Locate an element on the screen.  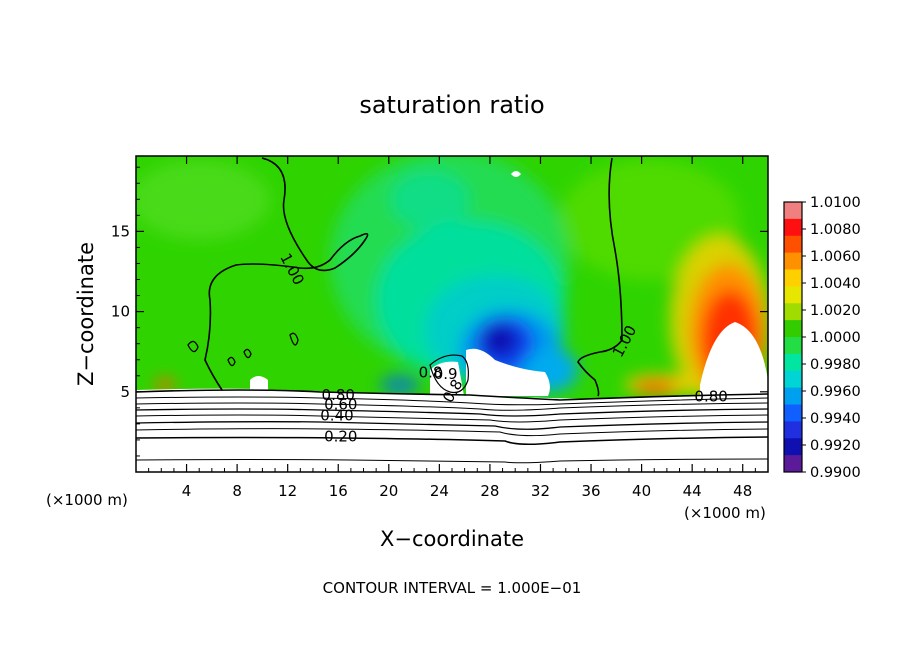
y-tick-label: 10 is located at coordinates (120, 312).